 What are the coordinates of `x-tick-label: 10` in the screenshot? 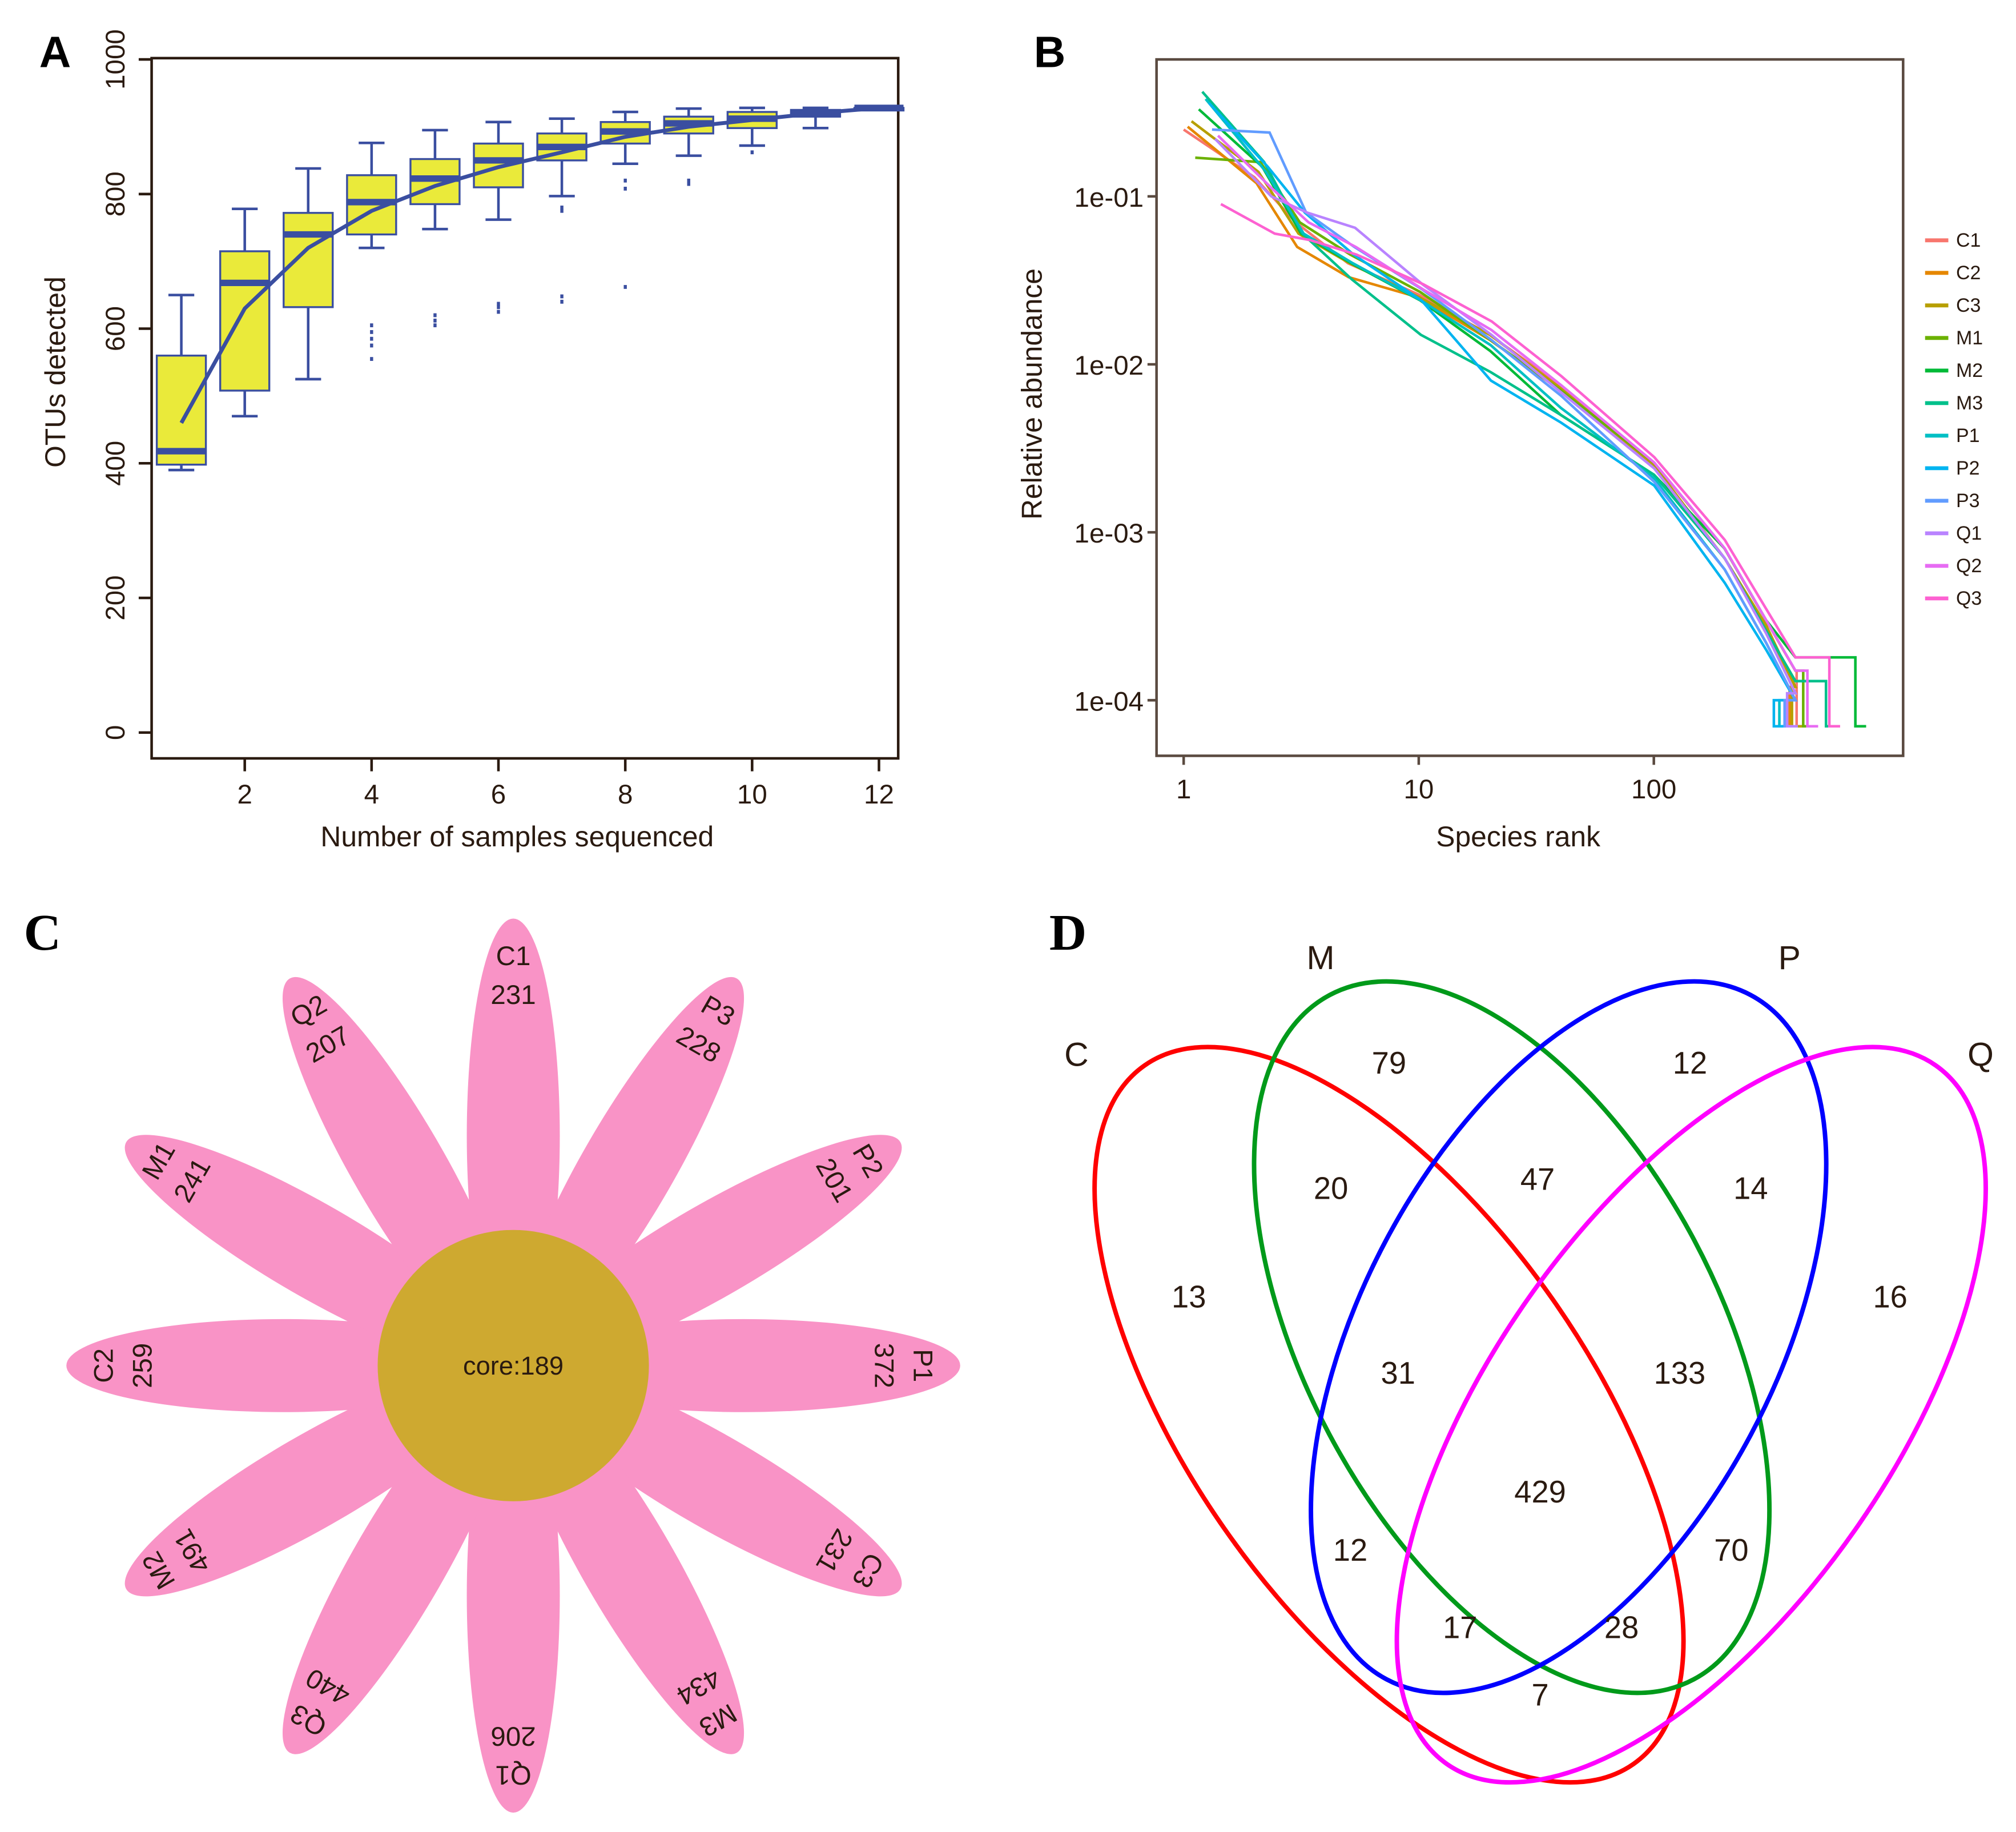 It's located at (752, 795).